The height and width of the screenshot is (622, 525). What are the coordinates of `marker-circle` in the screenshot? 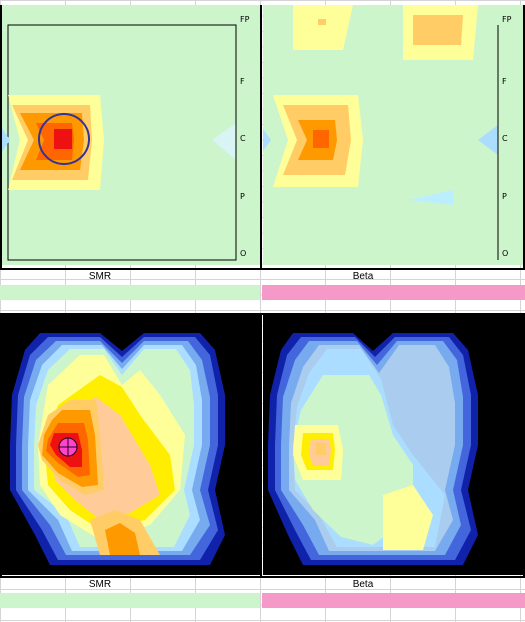 It's located at (64, 139).